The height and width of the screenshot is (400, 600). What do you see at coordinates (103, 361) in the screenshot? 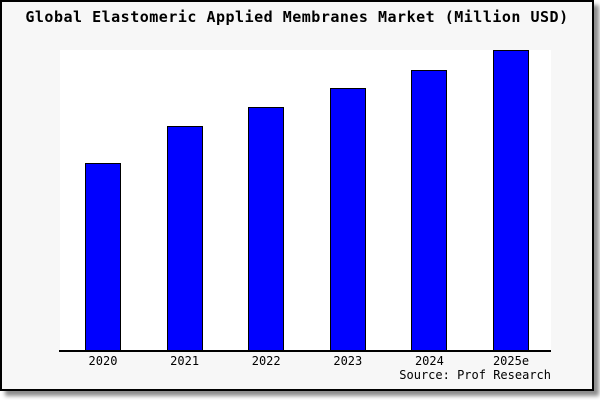
I see `x-tick-label-2020: 2020` at bounding box center [103, 361].